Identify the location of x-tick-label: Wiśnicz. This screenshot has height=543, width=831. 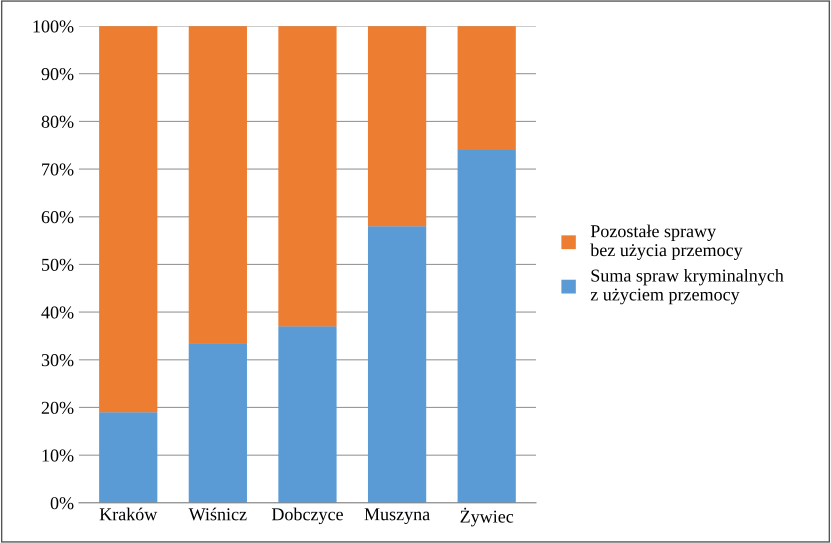
(217, 514).